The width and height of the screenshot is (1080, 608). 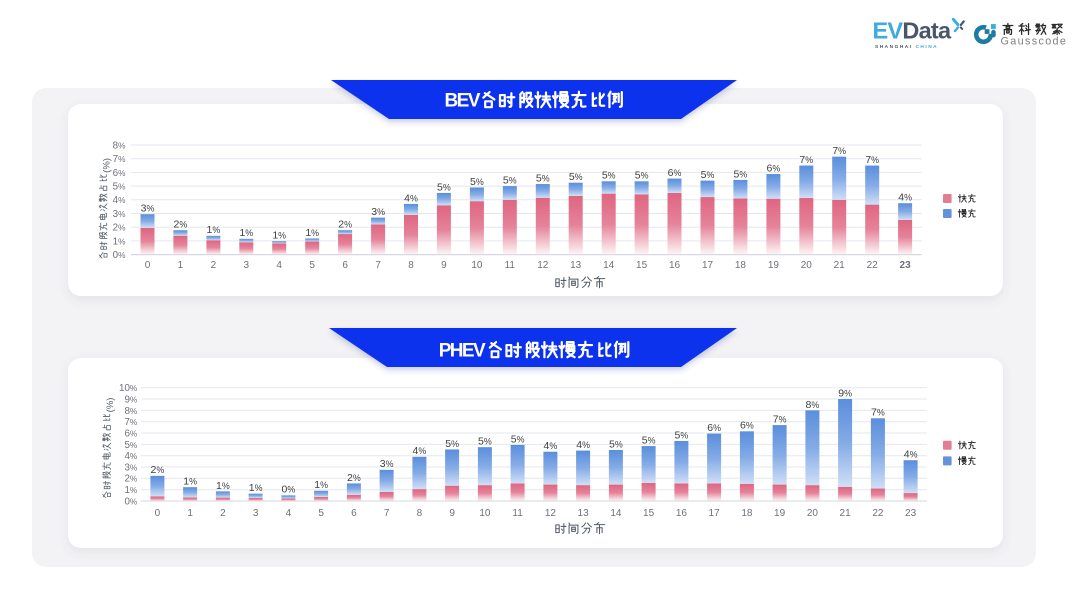 What do you see at coordinates (128, 388) in the screenshot?
I see `svg-text: 10%` at bounding box center [128, 388].